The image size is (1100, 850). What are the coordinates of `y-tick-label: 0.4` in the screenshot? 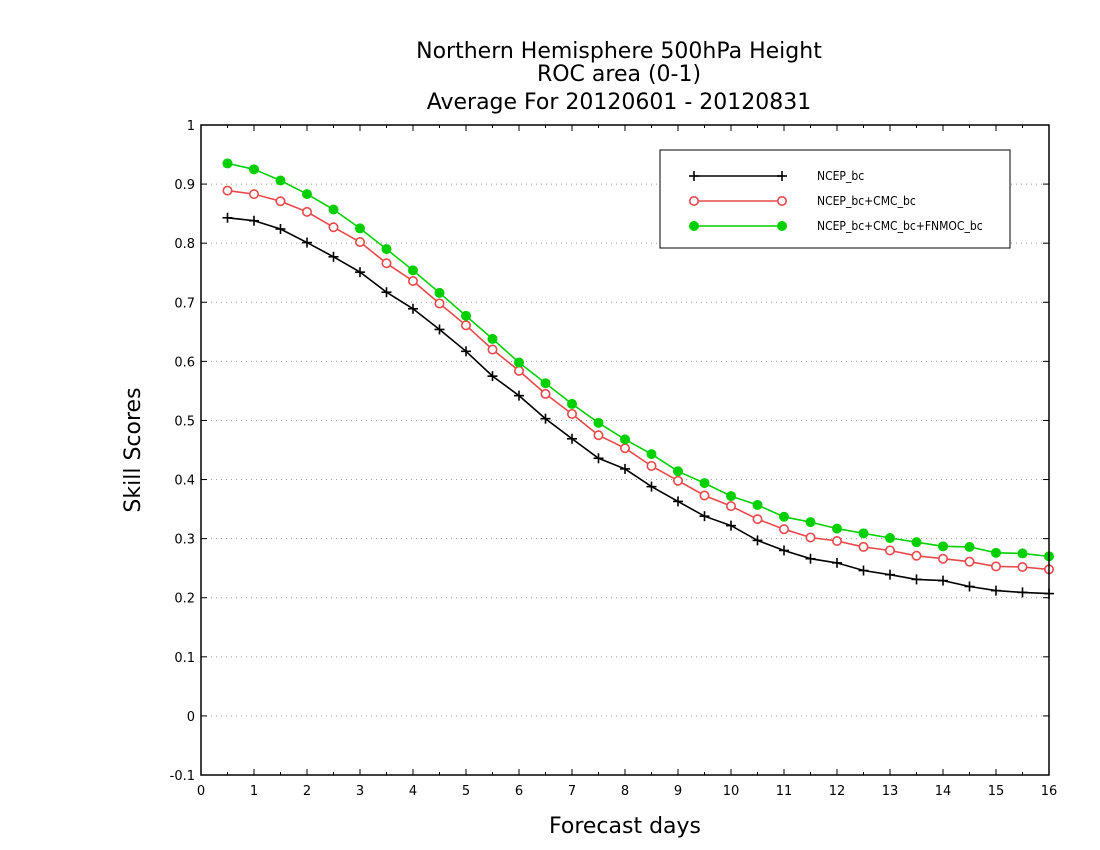 It's located at (184, 481).